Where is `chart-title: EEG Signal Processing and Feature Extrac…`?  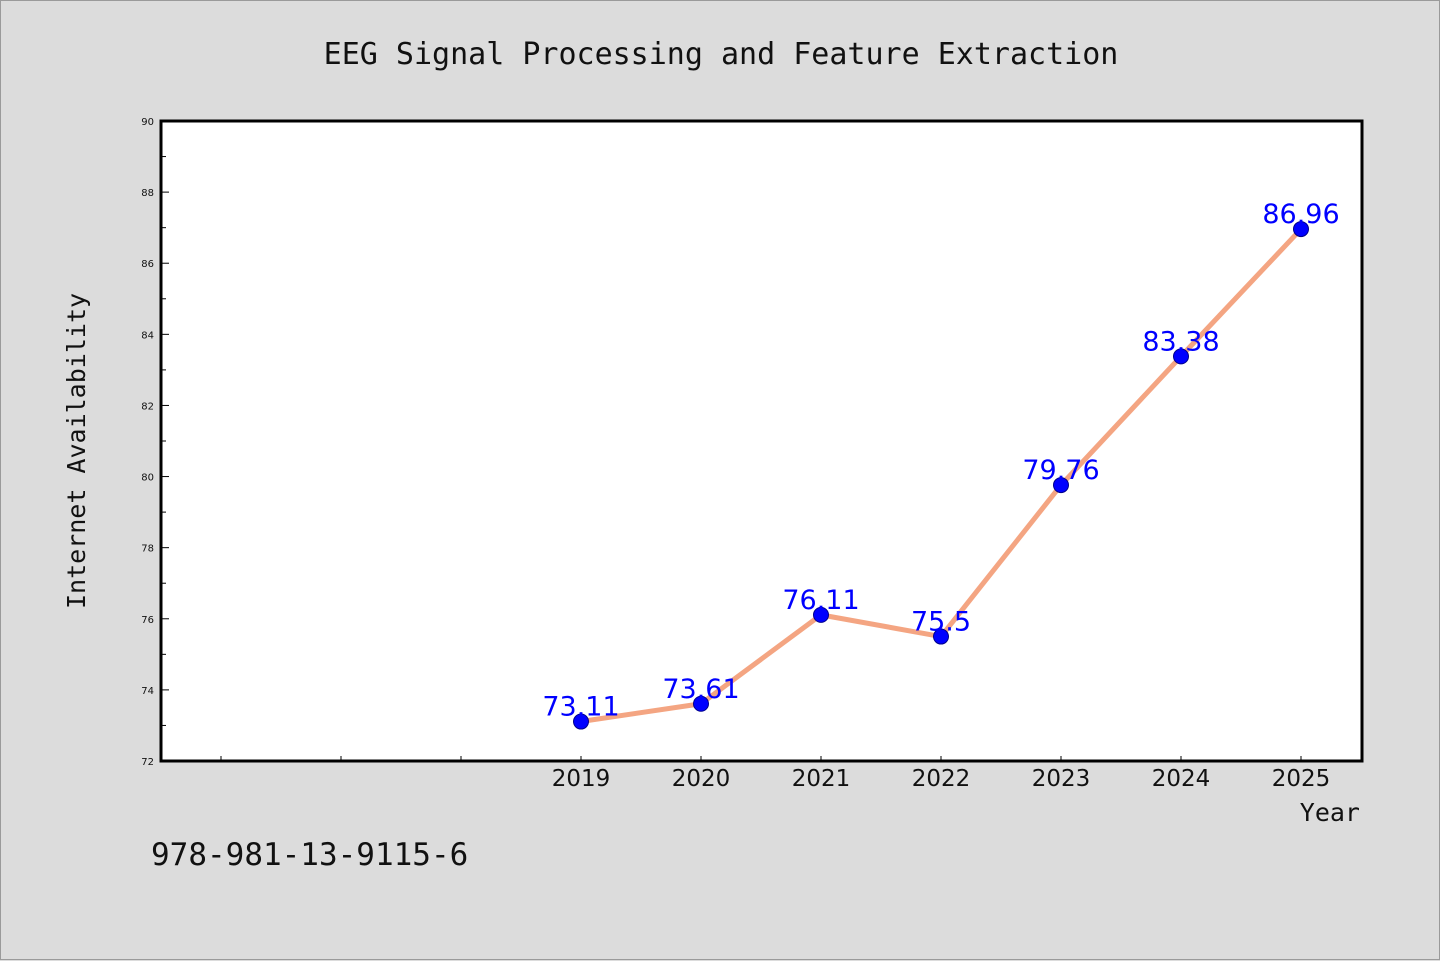 chart-title: EEG Signal Processing and Feature Extrac… is located at coordinates (721, 54).